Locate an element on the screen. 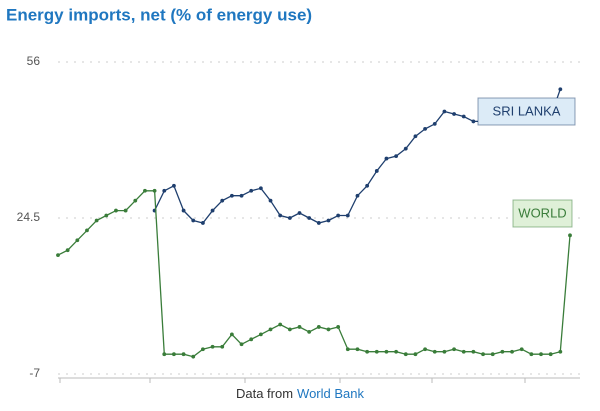 Image resolution: width=600 pixels, height=411 pixels. series-label: SRI LANKA is located at coordinates (527, 110).